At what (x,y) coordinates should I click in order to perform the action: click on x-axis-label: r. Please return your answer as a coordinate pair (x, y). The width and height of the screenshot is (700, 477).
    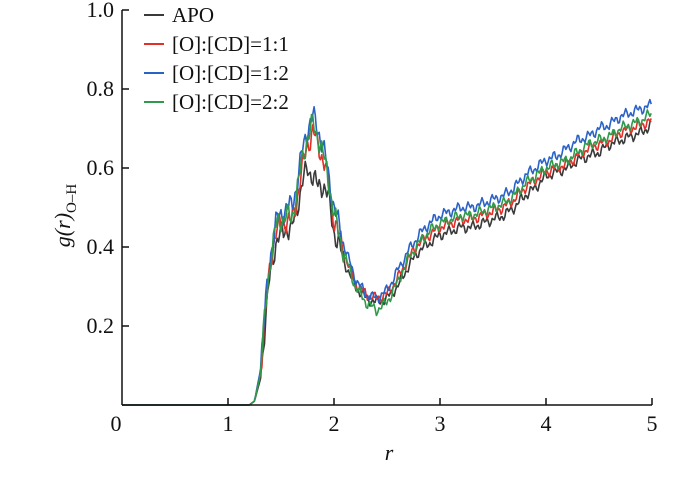
    Looking at the image, I should click on (389, 452).